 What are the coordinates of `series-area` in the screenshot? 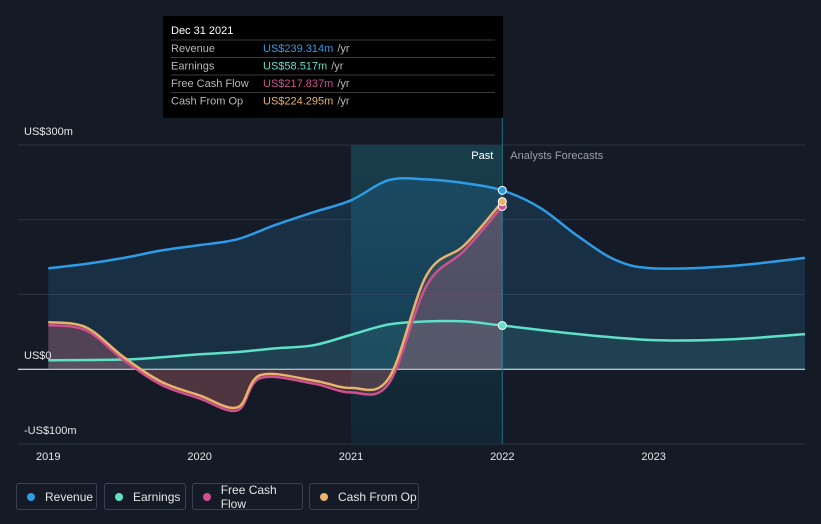 It's located at (427, 345).